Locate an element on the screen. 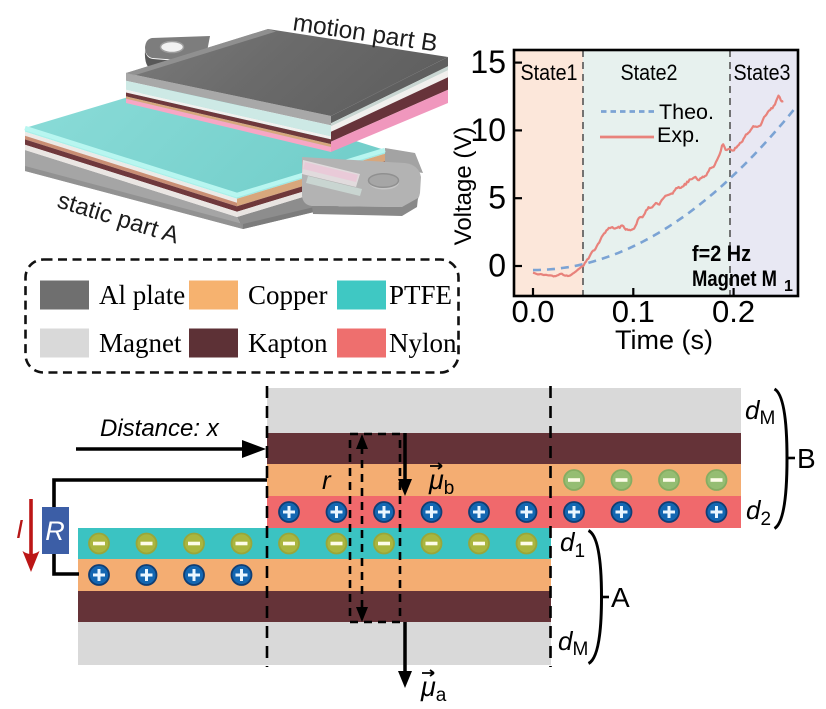 The height and width of the screenshot is (709, 826). svg-text: Nylon is located at coordinates (423, 343).